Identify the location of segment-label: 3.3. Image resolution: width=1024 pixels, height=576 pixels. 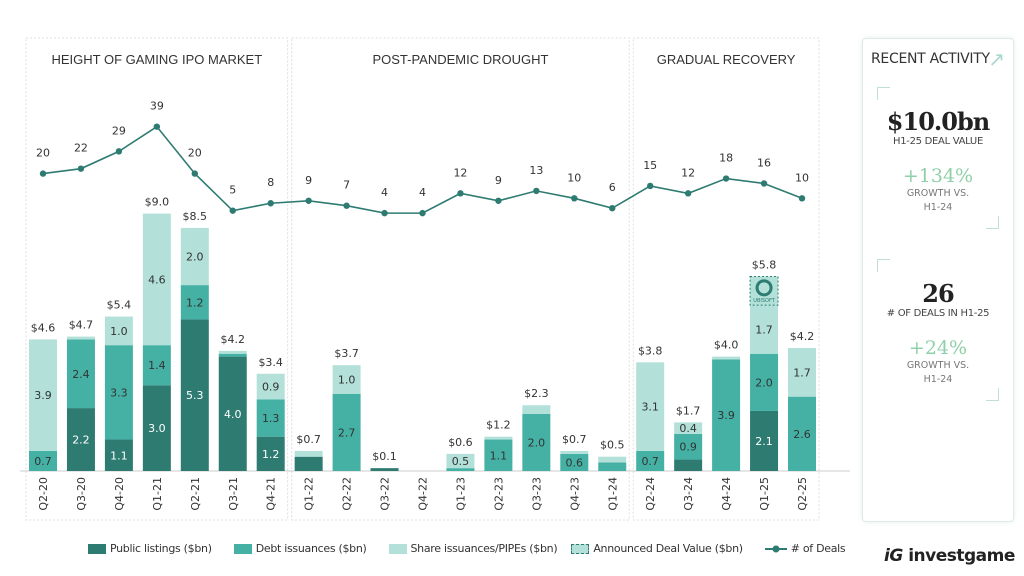
(119, 392).